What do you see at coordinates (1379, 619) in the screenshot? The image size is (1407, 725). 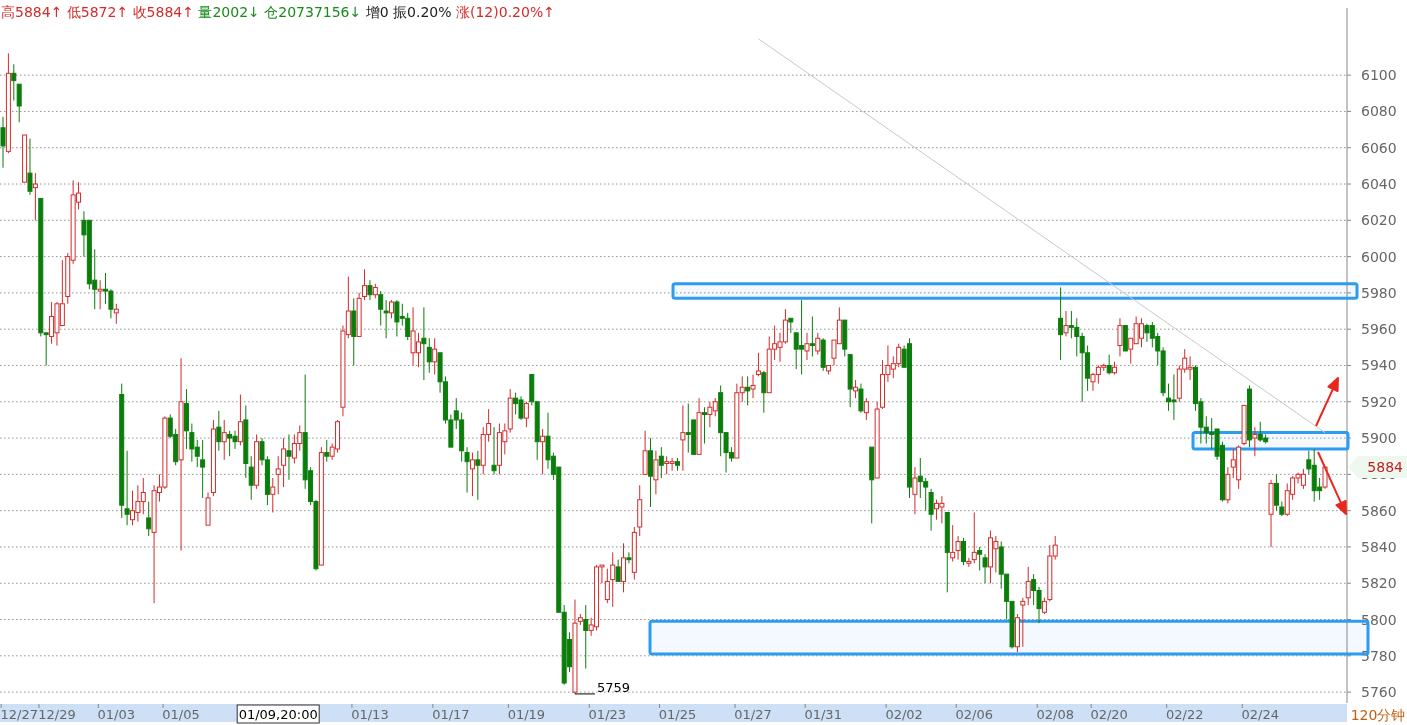 I see `y-tick-label: 5800` at bounding box center [1379, 619].